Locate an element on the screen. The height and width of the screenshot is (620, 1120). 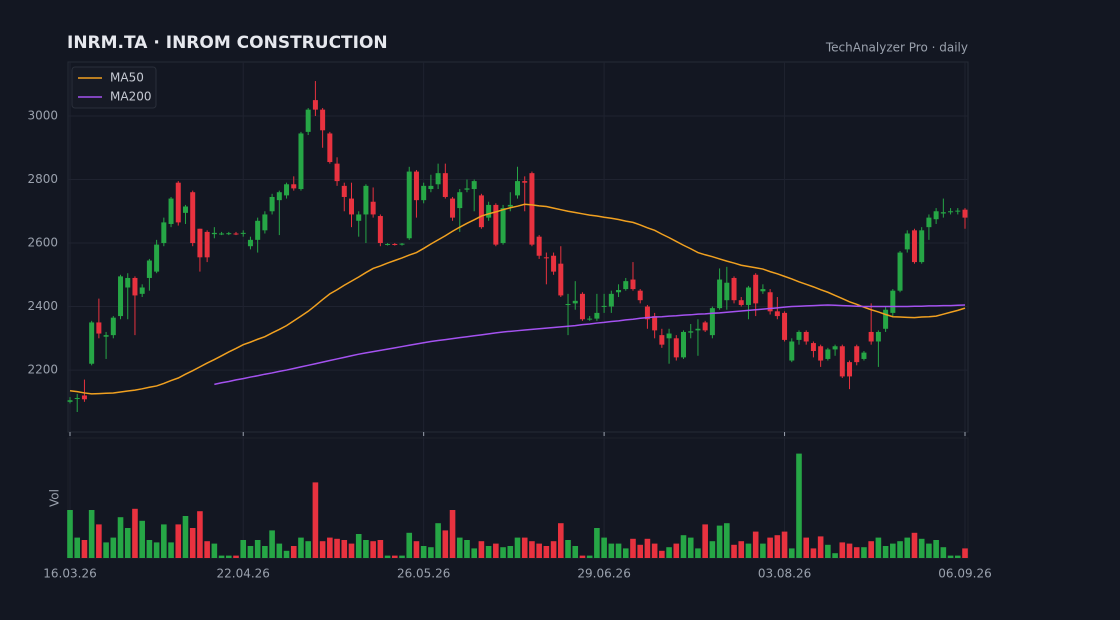
x-tick-label: 03.08.26 is located at coordinates (784, 574).